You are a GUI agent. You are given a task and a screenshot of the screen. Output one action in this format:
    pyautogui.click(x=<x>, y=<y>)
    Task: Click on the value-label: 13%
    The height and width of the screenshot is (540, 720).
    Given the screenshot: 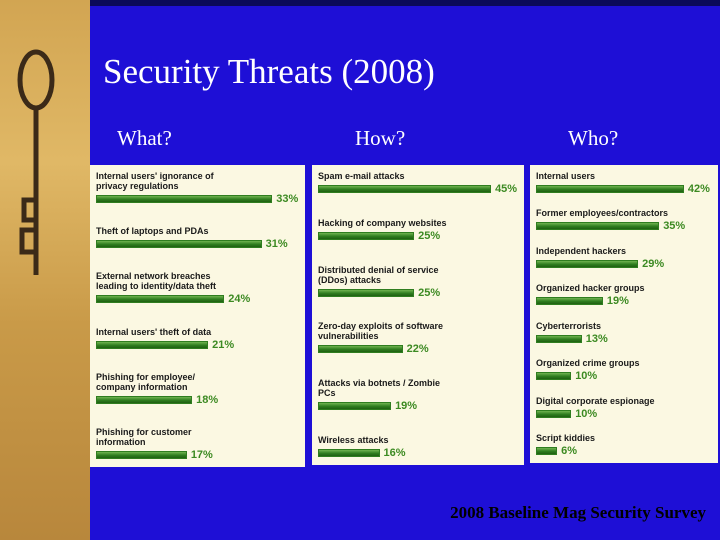 What is the action you would take?
    pyautogui.click(x=596, y=338)
    